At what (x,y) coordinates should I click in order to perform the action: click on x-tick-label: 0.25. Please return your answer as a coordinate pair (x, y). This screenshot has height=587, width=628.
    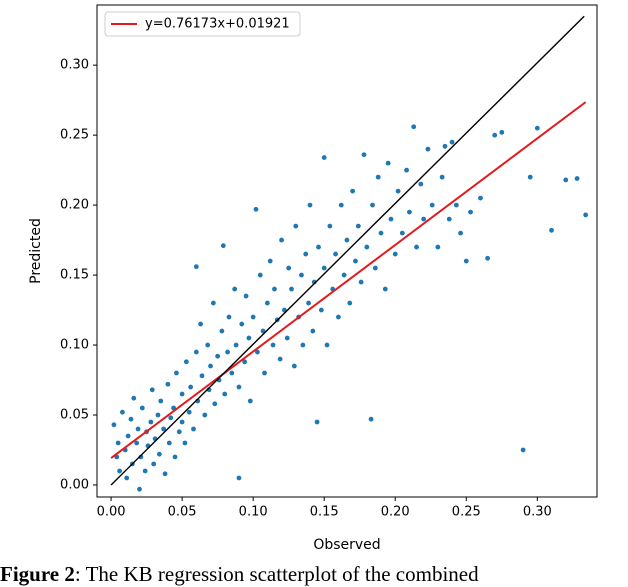
    Looking at the image, I should click on (466, 512).